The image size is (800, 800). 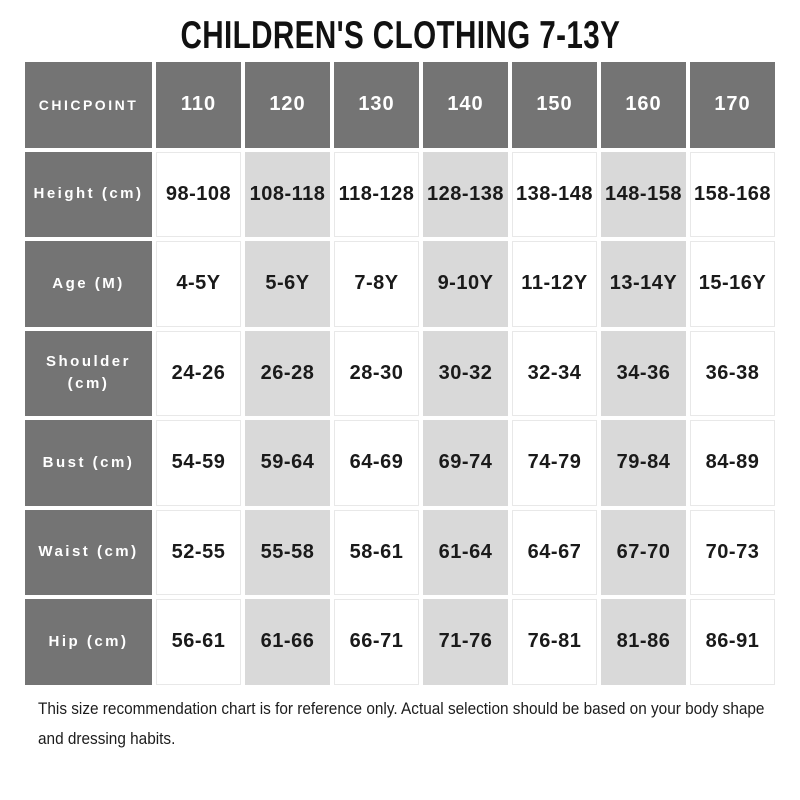 I want to click on data-cell: 55-58, so click(x=287, y=552).